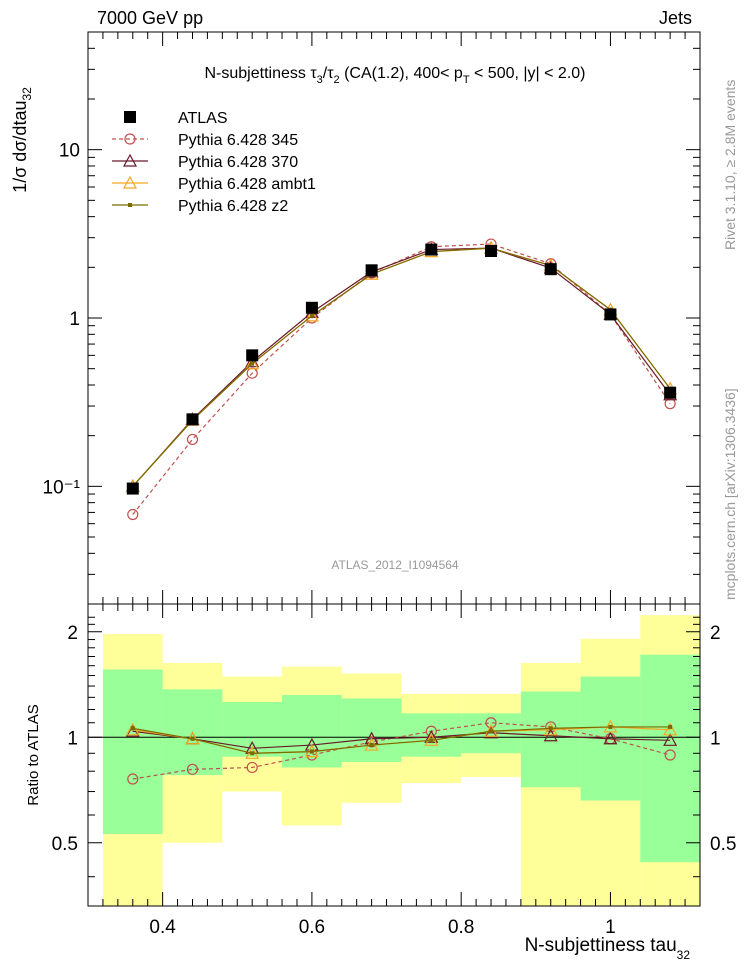 The width and height of the screenshot is (746, 972). What do you see at coordinates (675, 18) in the screenshot?
I see `header-right: Jets` at bounding box center [675, 18].